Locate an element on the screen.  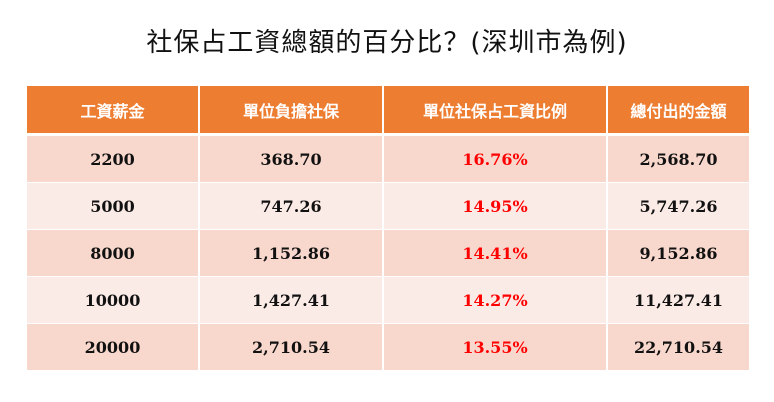
table-row: 5000 747.26 14.95% 5,747.26 is located at coordinates (388, 206).